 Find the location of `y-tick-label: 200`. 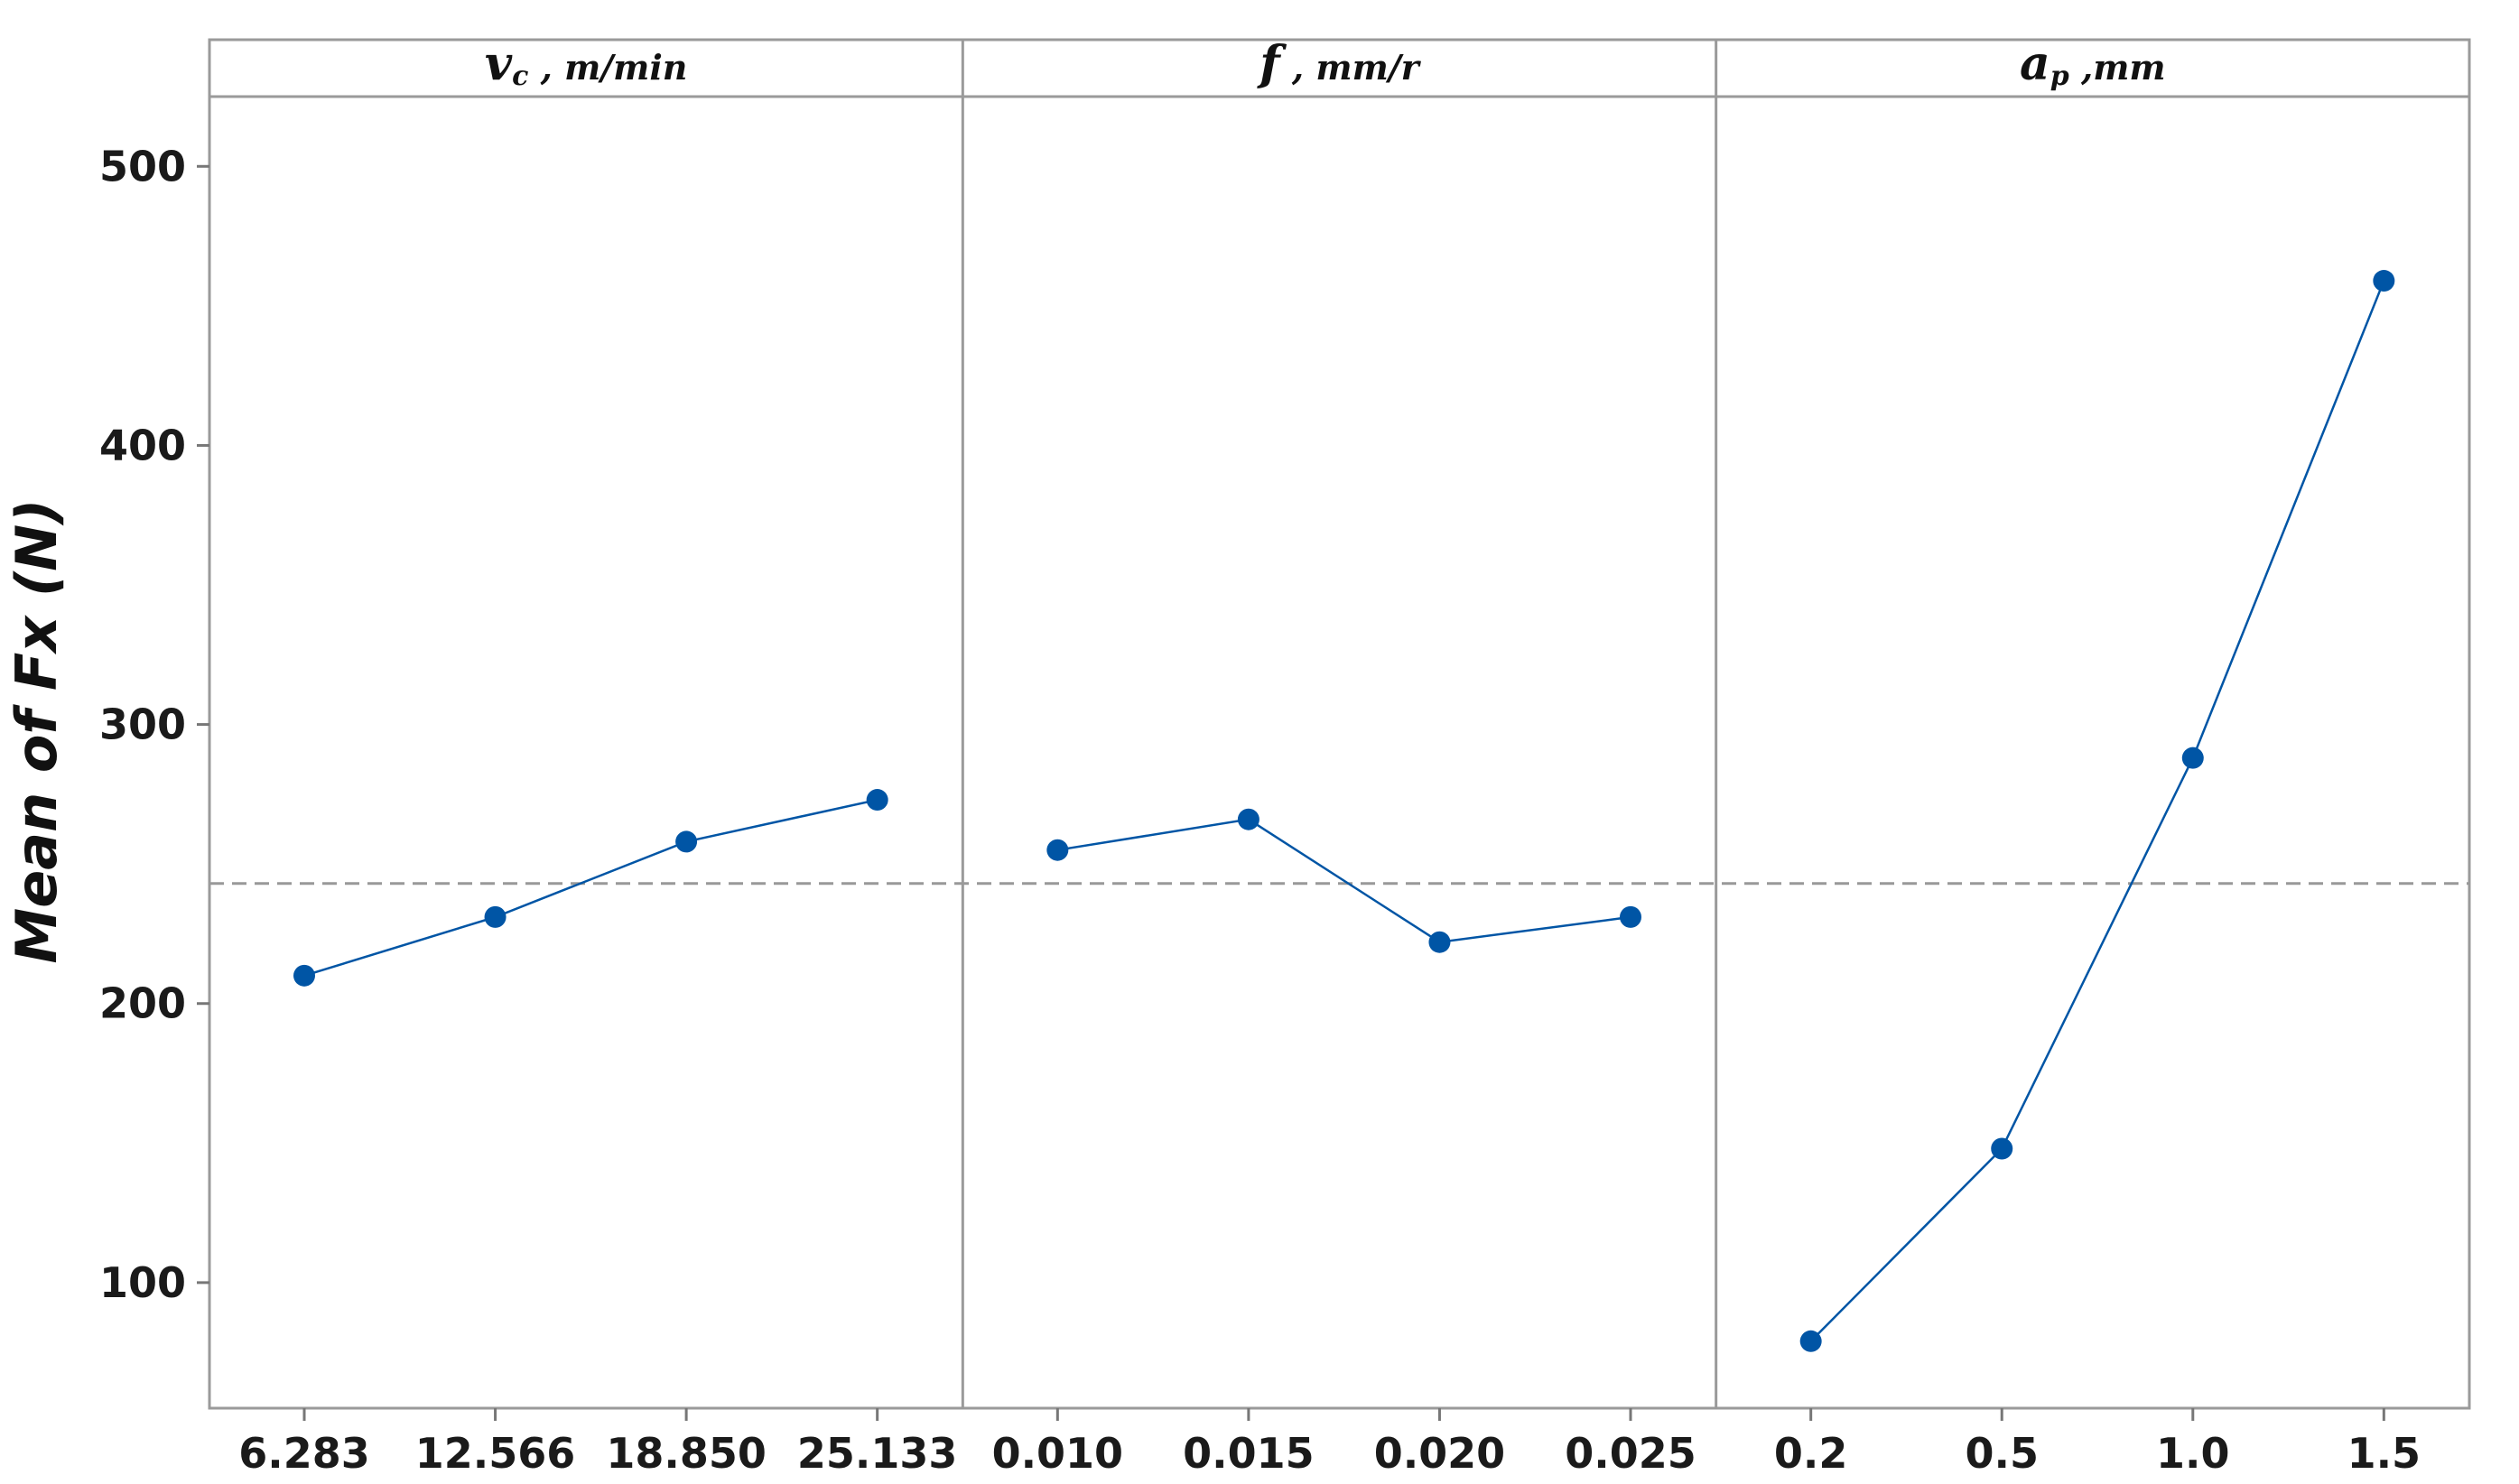

y-tick-label: 200 is located at coordinates (142, 1004).